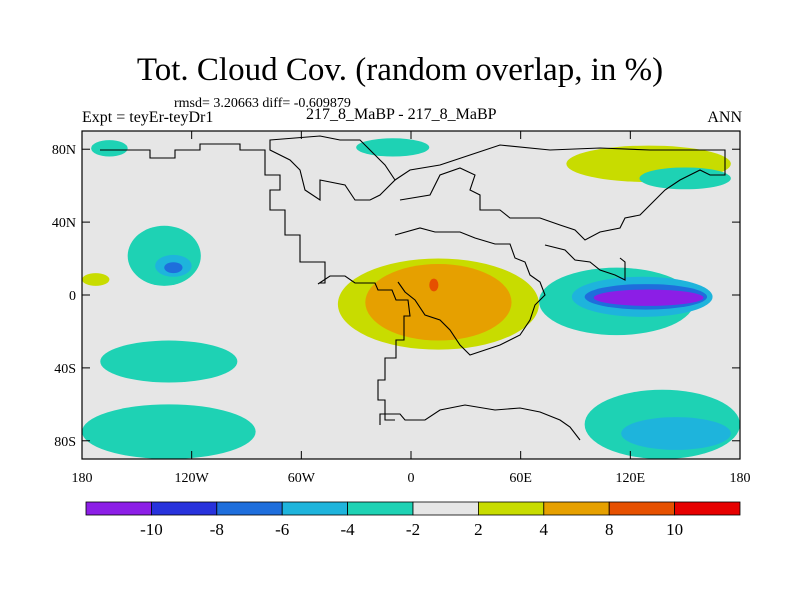  I want to click on colorbar: -10 -8 -6 -4 -2 2 4 8 10, so click(413, 520).